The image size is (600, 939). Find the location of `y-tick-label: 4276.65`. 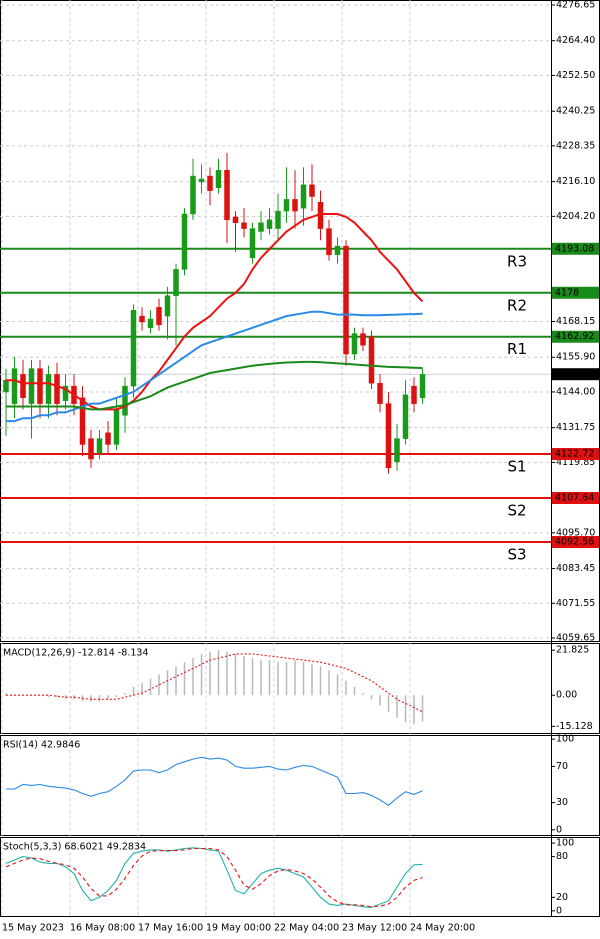

y-tick-label: 4276.65 is located at coordinates (575, 5).